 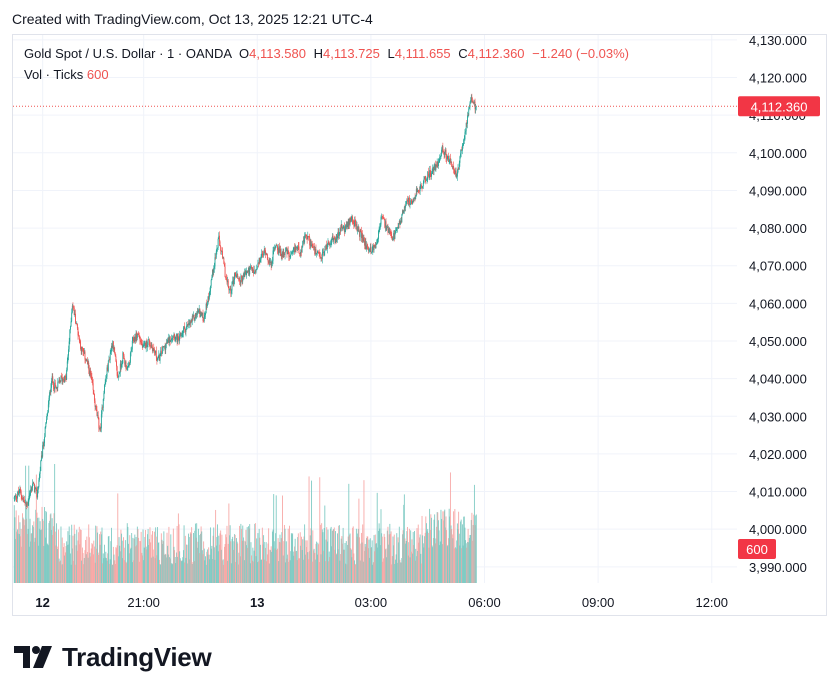 What do you see at coordinates (137, 656) in the screenshot?
I see `tradingview-brand-text: TradingView` at bounding box center [137, 656].